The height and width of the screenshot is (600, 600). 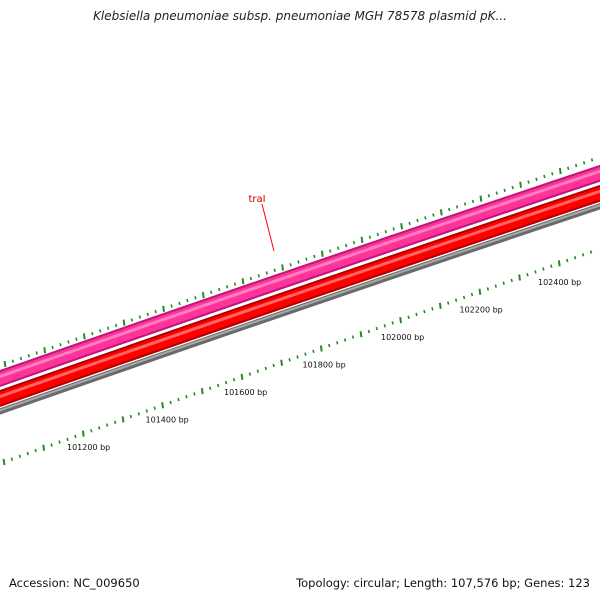 What do you see at coordinates (74, 583) in the screenshot?
I see `accession-label: Accession: NC_009650` at bounding box center [74, 583].